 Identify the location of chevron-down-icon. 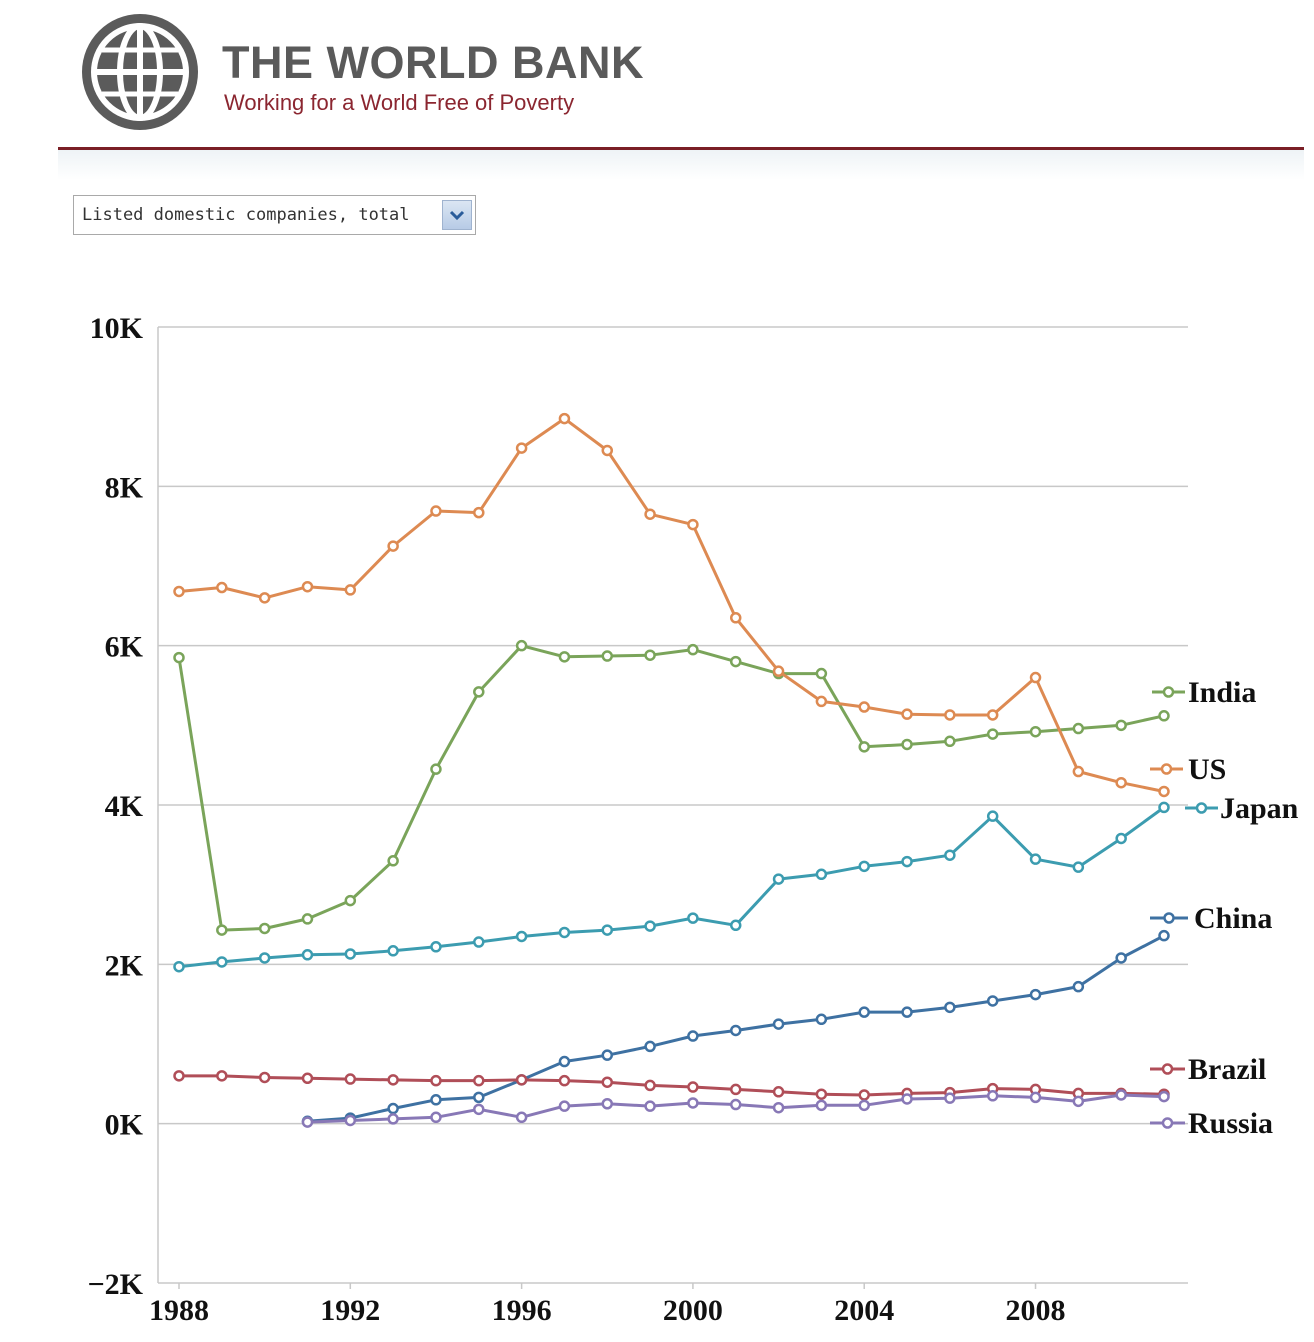
(457, 215).